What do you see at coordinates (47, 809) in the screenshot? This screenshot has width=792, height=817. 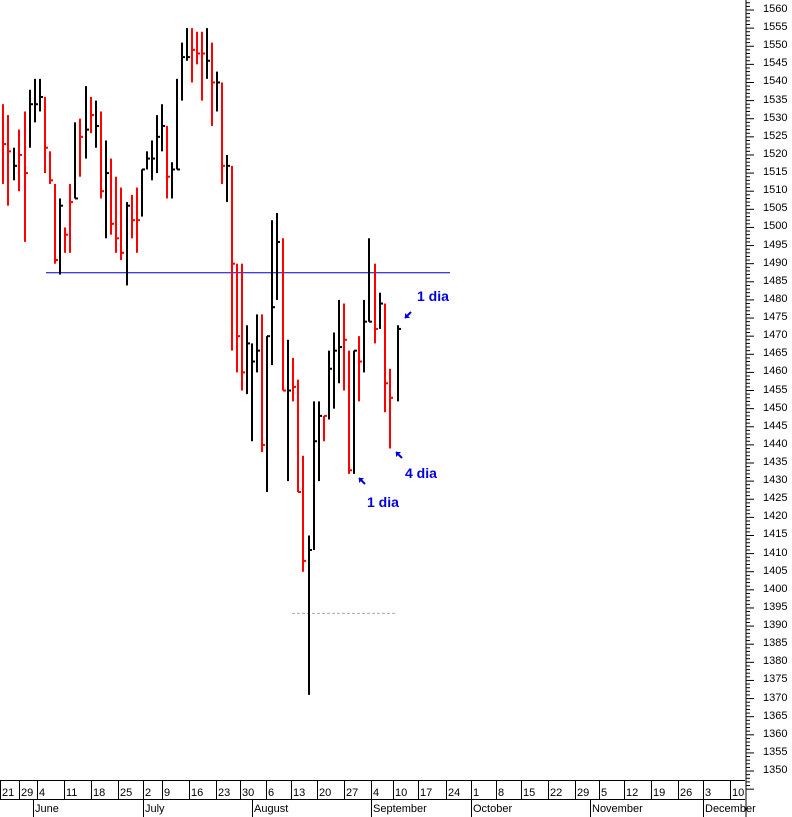 I see `x-month-label: June` at bounding box center [47, 809].